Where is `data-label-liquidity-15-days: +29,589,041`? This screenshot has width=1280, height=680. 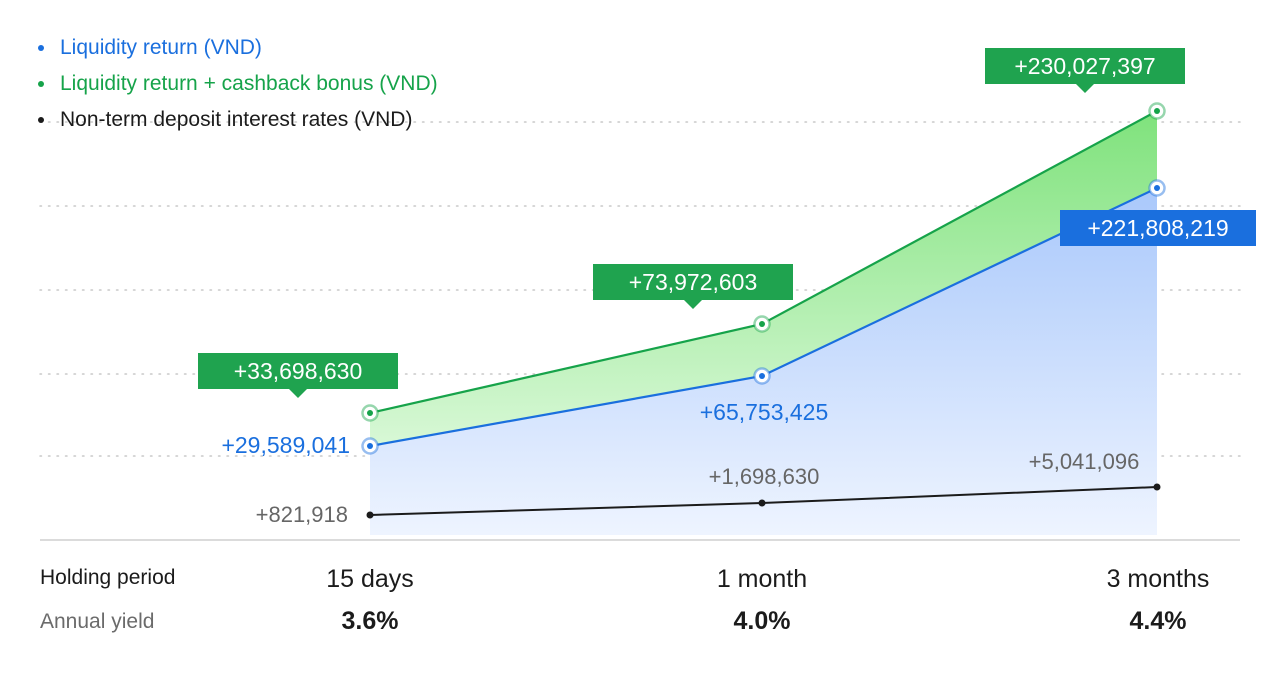 data-label-liquidity-15-days: +29,589,041 is located at coordinates (285, 445).